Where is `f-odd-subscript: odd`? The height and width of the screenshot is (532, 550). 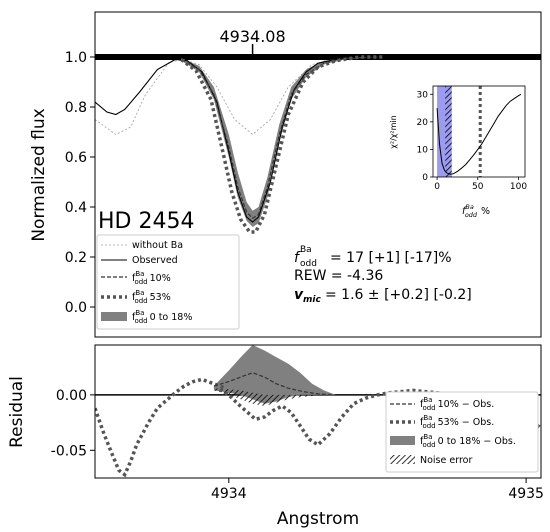 f-odd-subscript: odd is located at coordinates (308, 264).